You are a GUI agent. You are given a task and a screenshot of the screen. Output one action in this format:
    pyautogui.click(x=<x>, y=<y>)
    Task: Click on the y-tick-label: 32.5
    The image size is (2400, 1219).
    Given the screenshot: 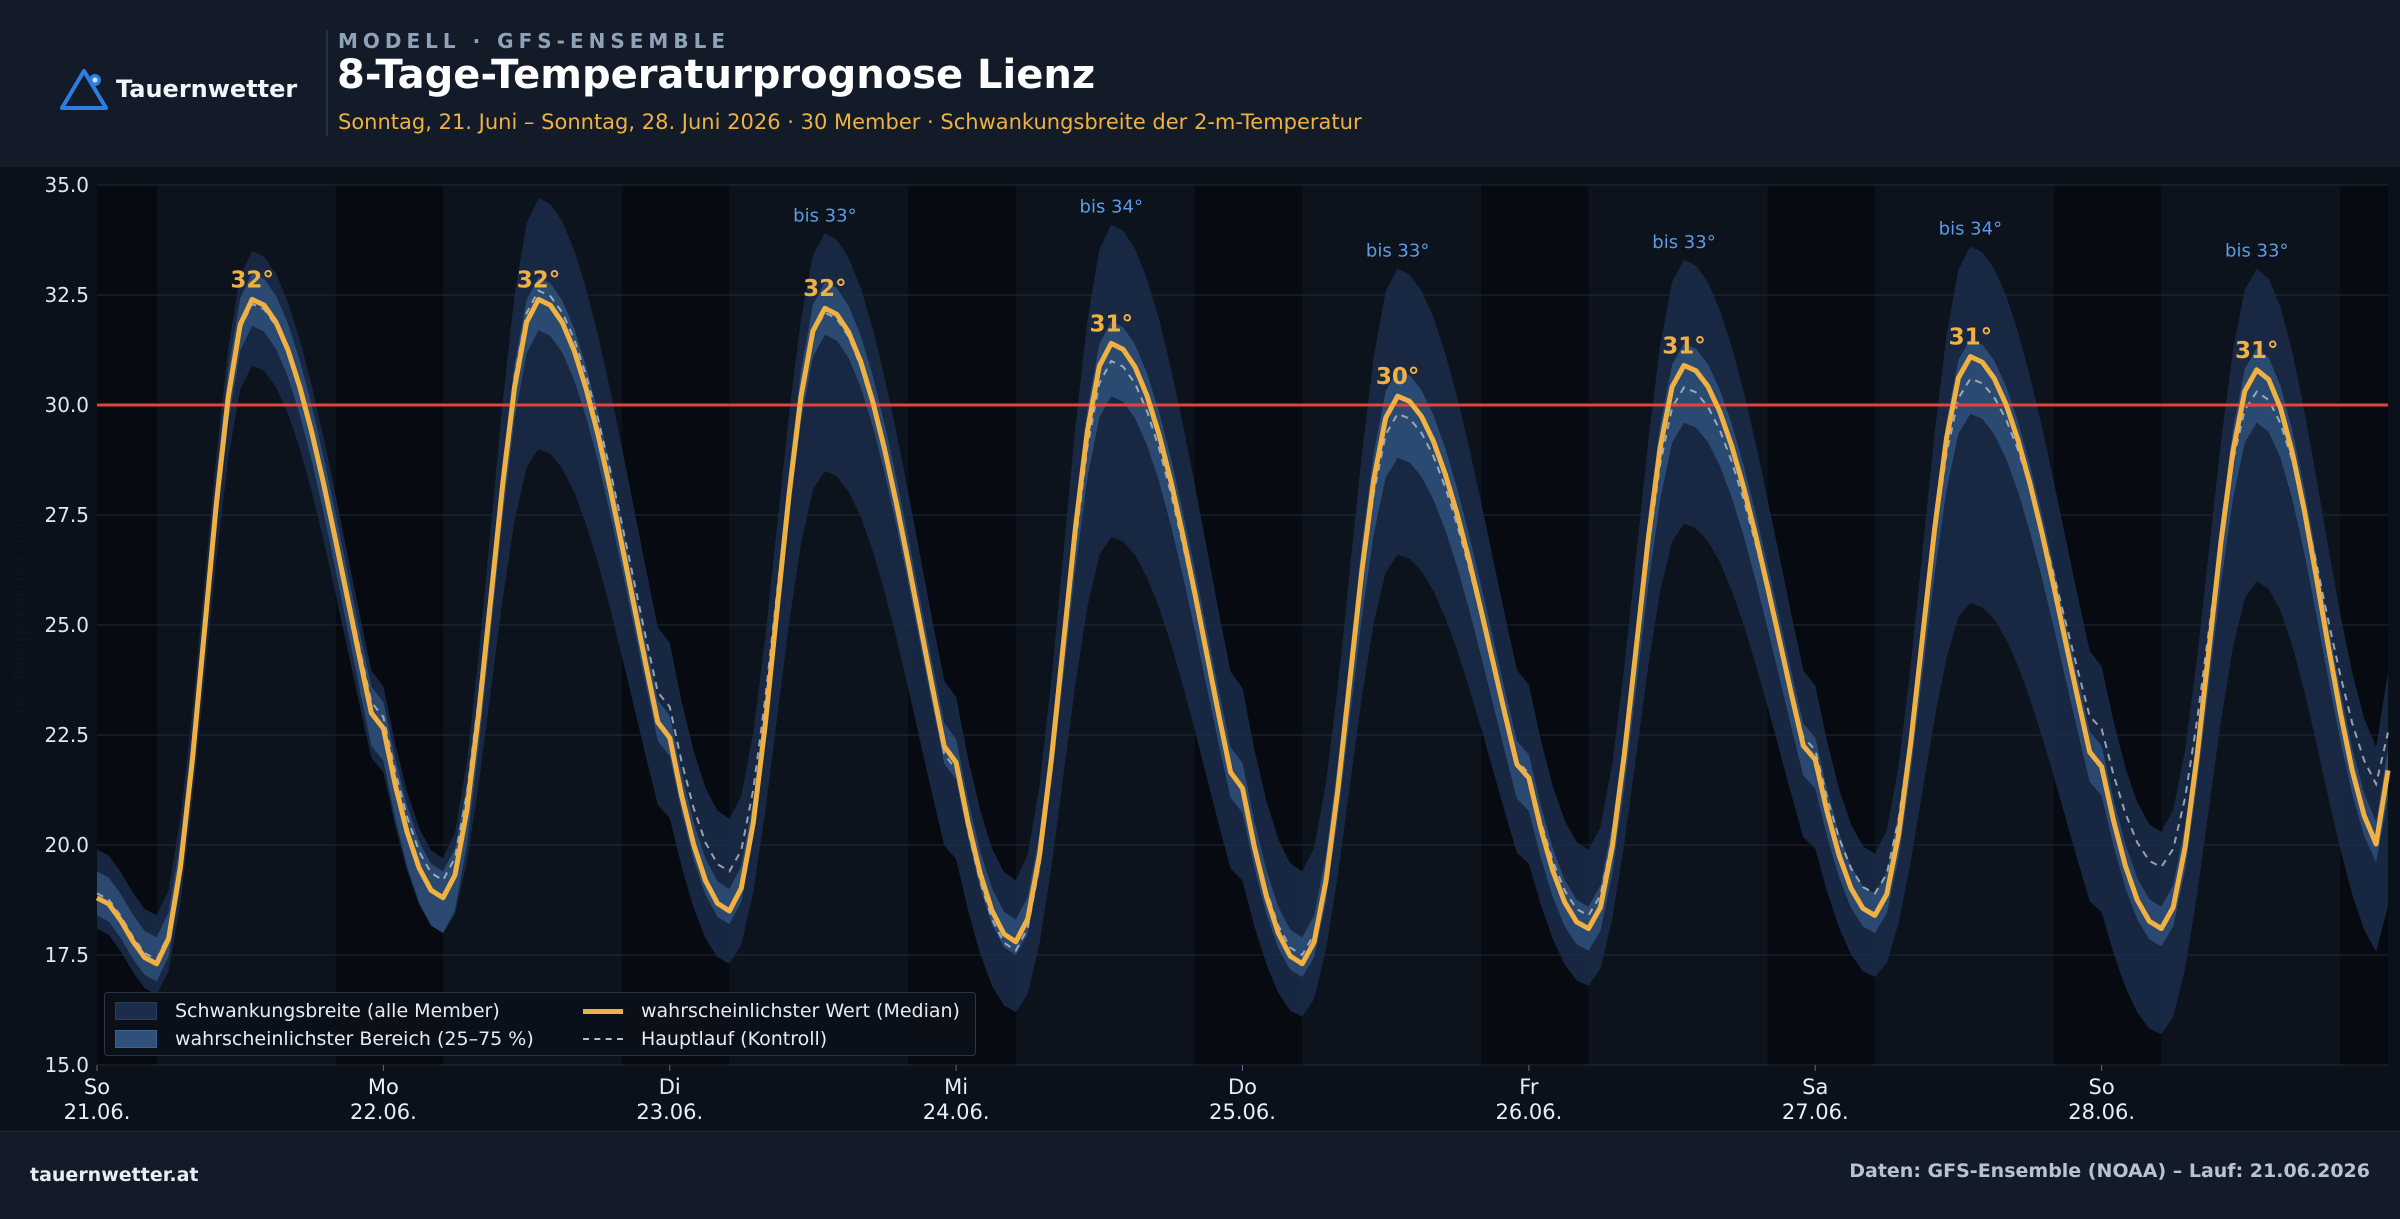 What is the action you would take?
    pyautogui.click(x=66, y=295)
    